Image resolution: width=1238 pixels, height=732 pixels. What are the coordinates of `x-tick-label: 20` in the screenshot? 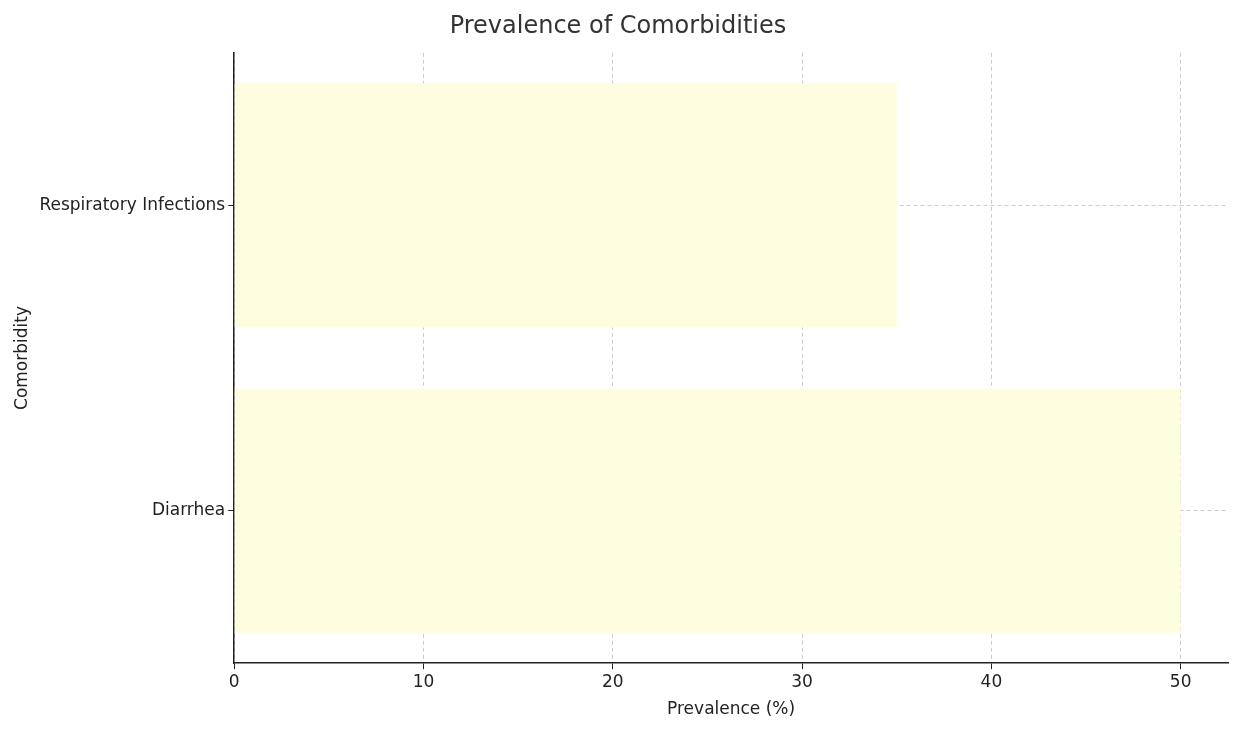 It's located at (612, 680).